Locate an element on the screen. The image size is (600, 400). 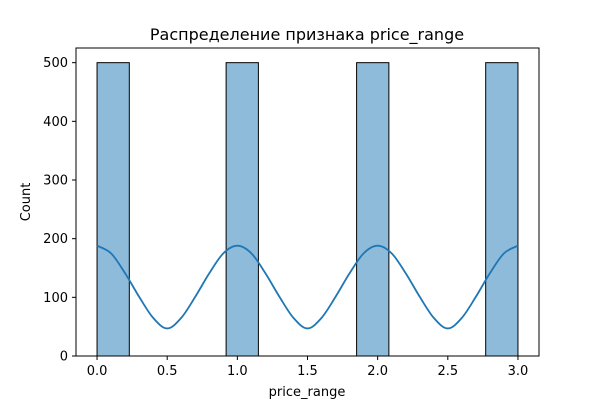
y-tick-label: 300 is located at coordinates (55, 181).